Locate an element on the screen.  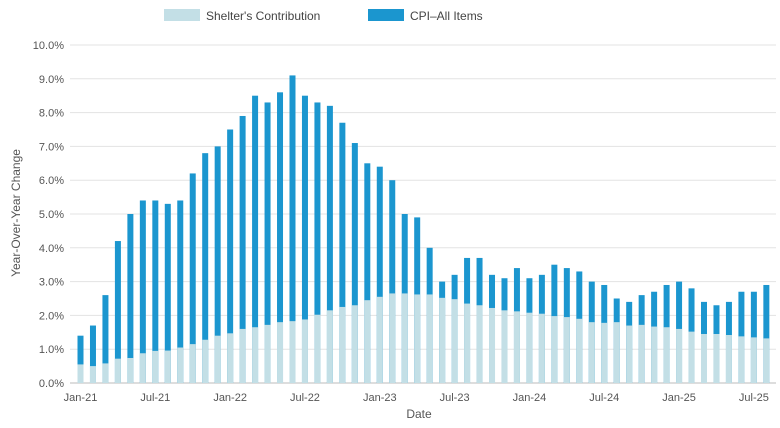
legend-label-shelter: Shelter's Contribution is located at coordinates (263, 16).